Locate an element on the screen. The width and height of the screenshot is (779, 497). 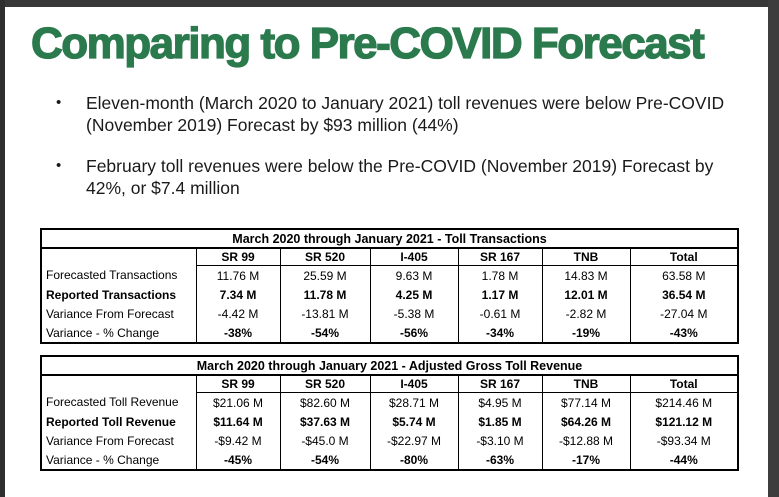
table-cell: -38% is located at coordinates (237, 333).